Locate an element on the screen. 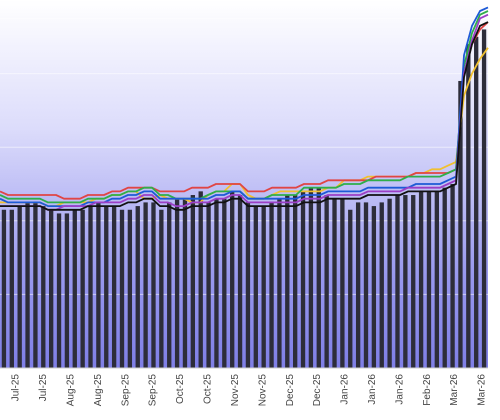  x-tick-label: Feb-26 is located at coordinates (427, 390).